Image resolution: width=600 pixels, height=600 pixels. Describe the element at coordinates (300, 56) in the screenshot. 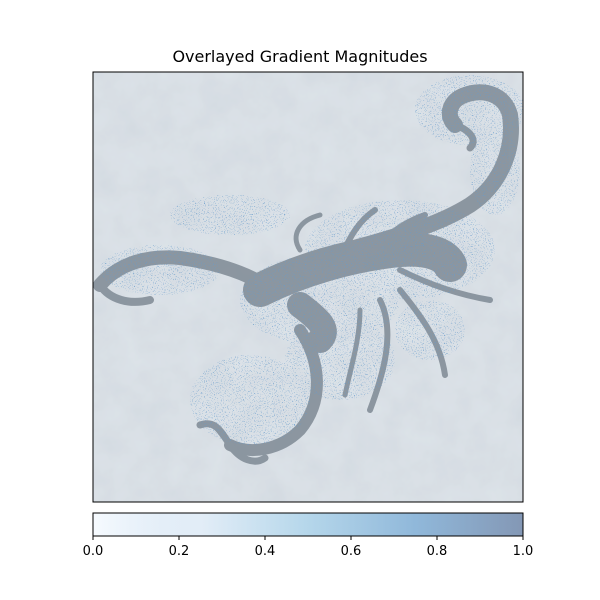

I see `chart-title: Overlayed Gradient Magnitudes` at that location.